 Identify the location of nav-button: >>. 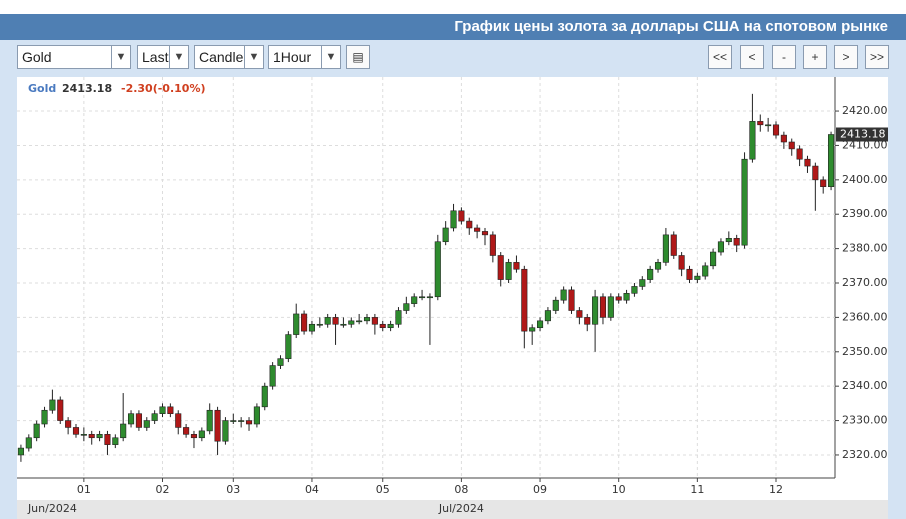
(877, 57).